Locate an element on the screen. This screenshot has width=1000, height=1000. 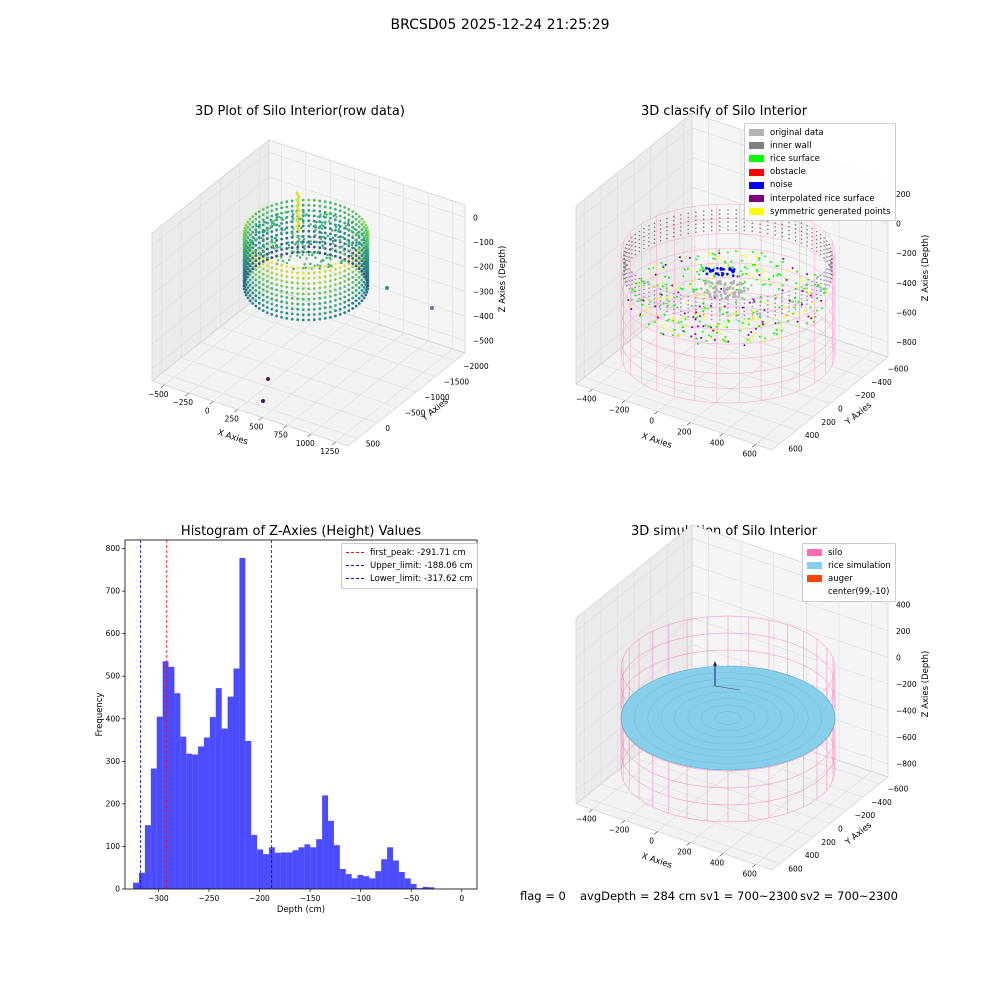
p4-x-tick-mark is located at coordinates (753, 866).